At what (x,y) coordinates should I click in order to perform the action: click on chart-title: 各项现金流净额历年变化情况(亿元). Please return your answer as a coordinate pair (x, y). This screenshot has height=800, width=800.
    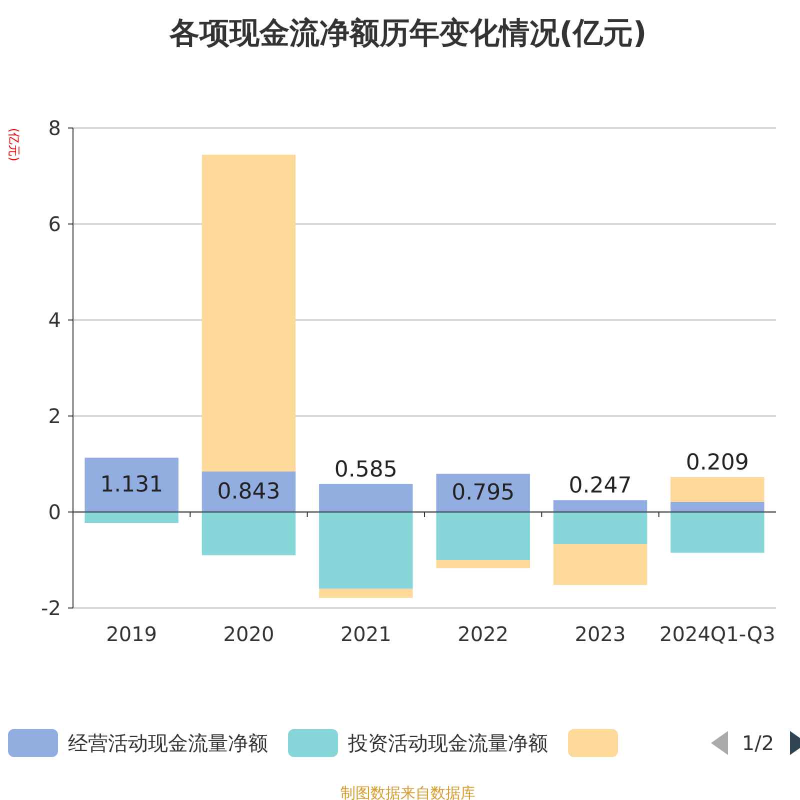
    Looking at the image, I should click on (407, 33).